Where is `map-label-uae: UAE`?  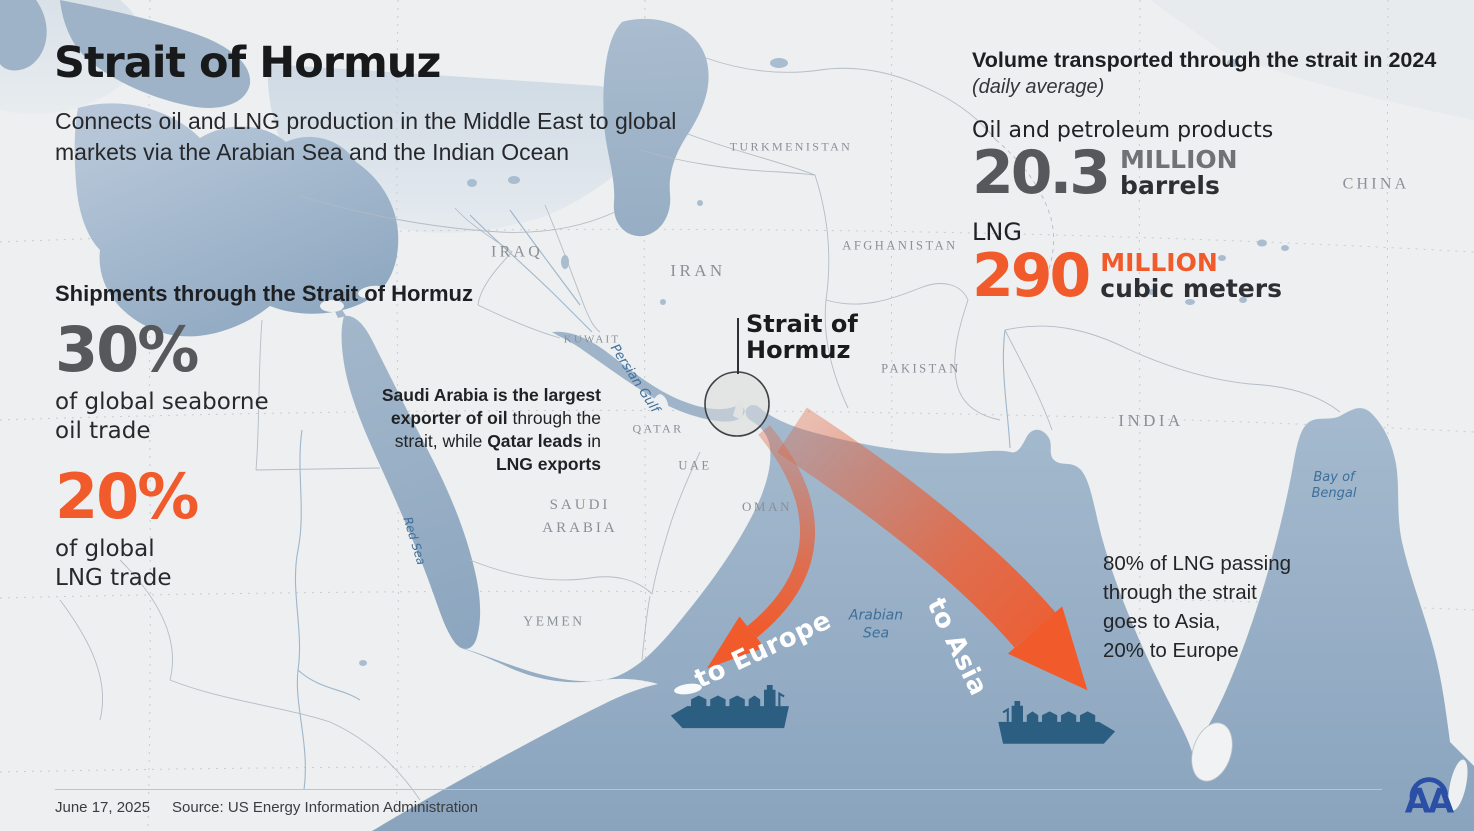 map-label-uae: UAE is located at coordinates (695, 465).